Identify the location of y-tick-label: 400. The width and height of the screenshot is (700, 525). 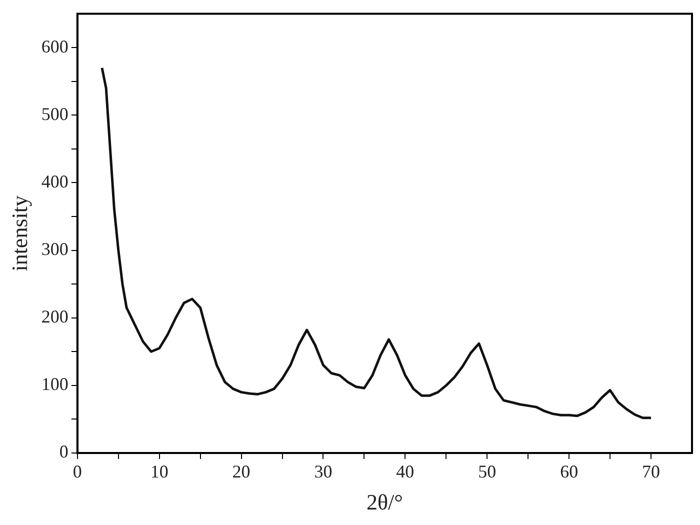
(54, 181).